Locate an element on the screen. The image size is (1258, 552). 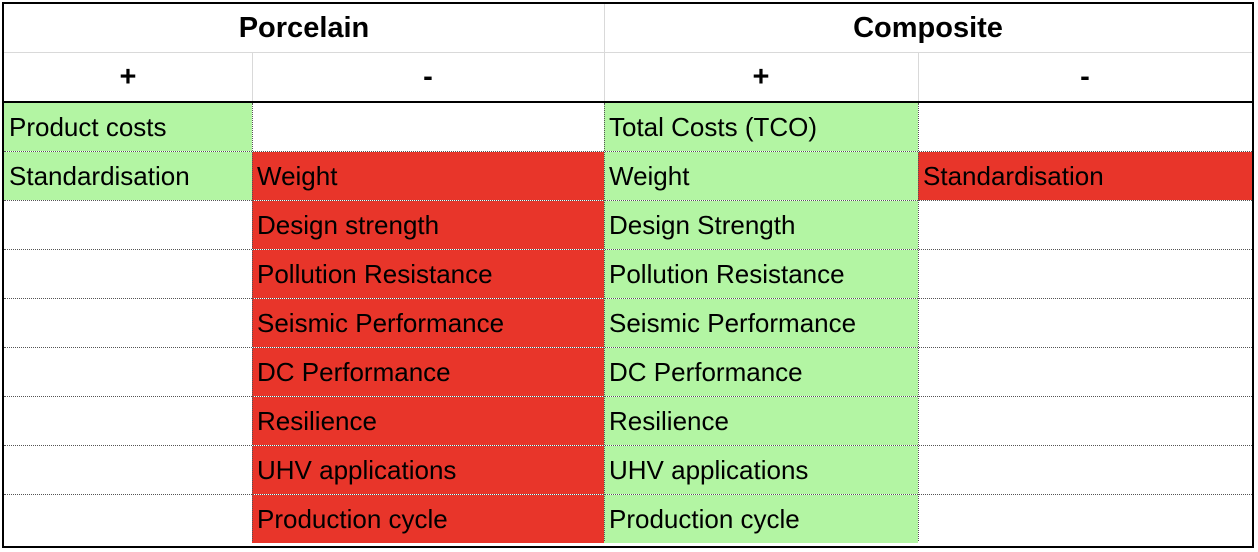
porcelain-con-cell is located at coordinates (428, 127).